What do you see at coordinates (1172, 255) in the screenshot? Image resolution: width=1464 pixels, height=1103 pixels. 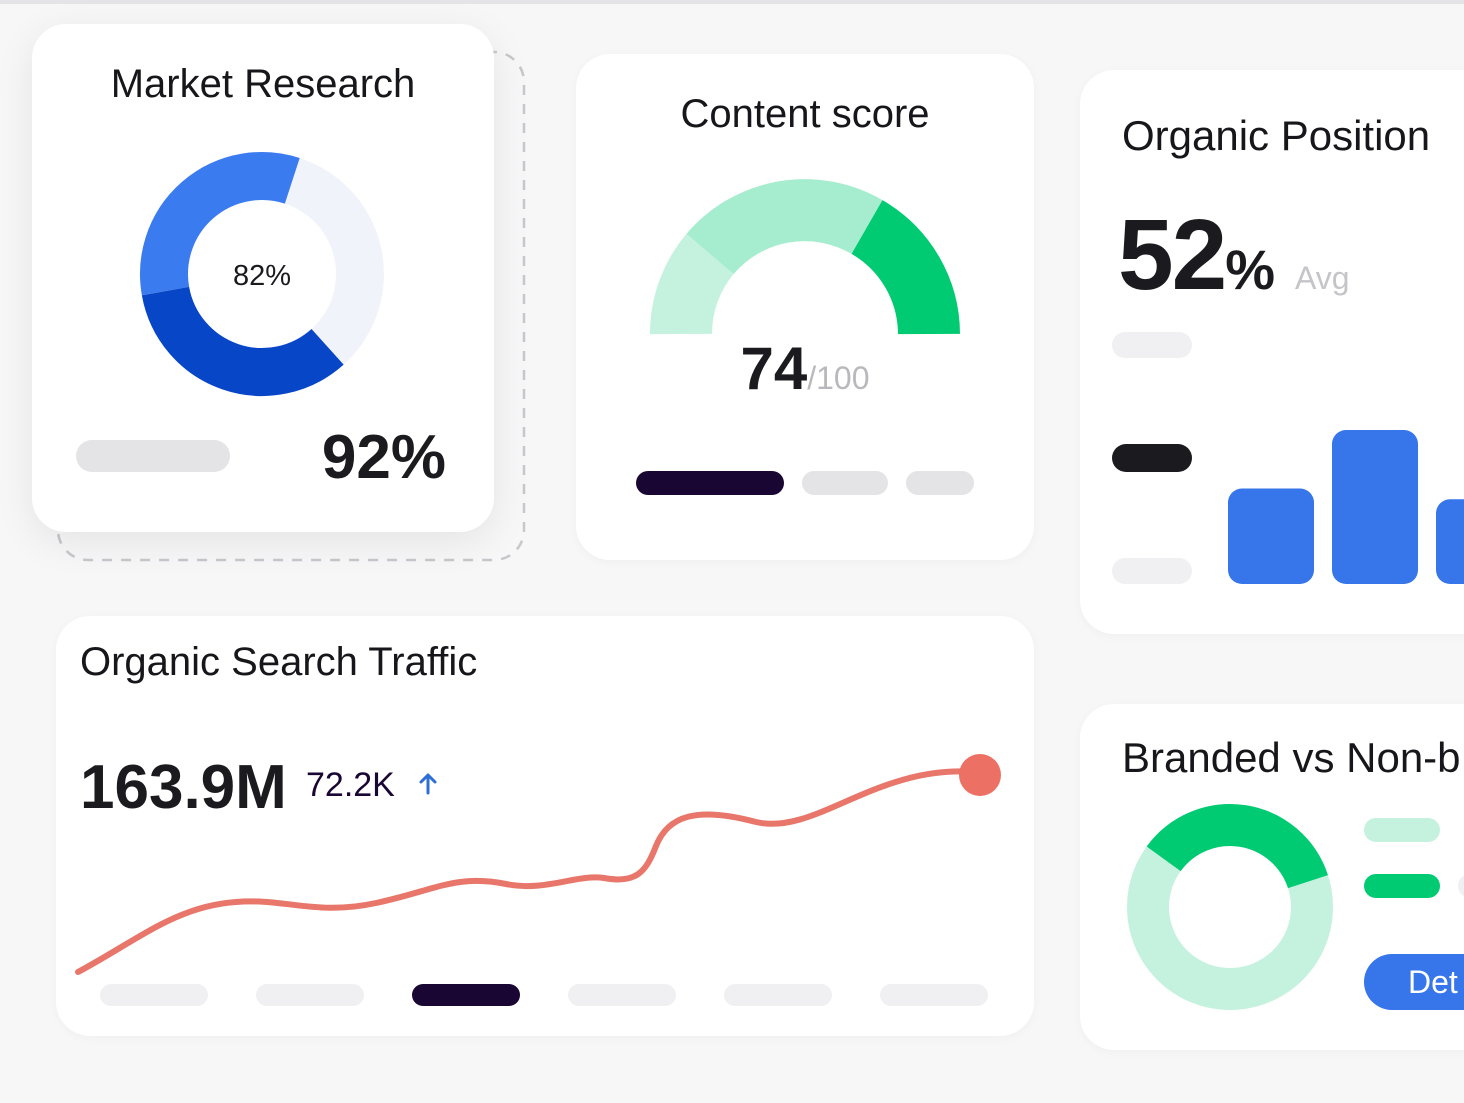 I see `organic-position-number: 52` at bounding box center [1172, 255].